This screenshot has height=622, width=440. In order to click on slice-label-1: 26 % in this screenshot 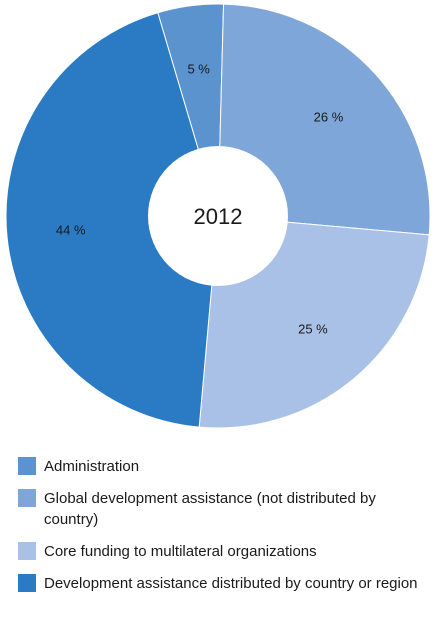, I will do `click(329, 117)`.